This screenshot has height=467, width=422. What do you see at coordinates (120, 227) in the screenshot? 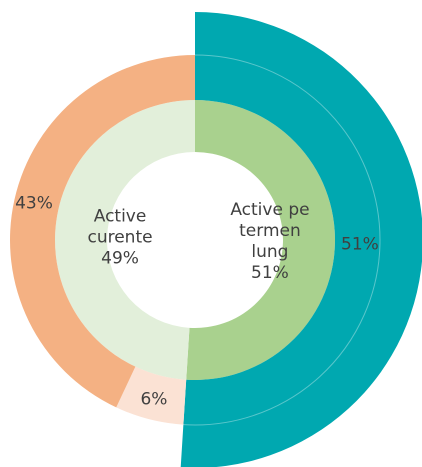
I see `category-label: Active curente` at bounding box center [120, 227].